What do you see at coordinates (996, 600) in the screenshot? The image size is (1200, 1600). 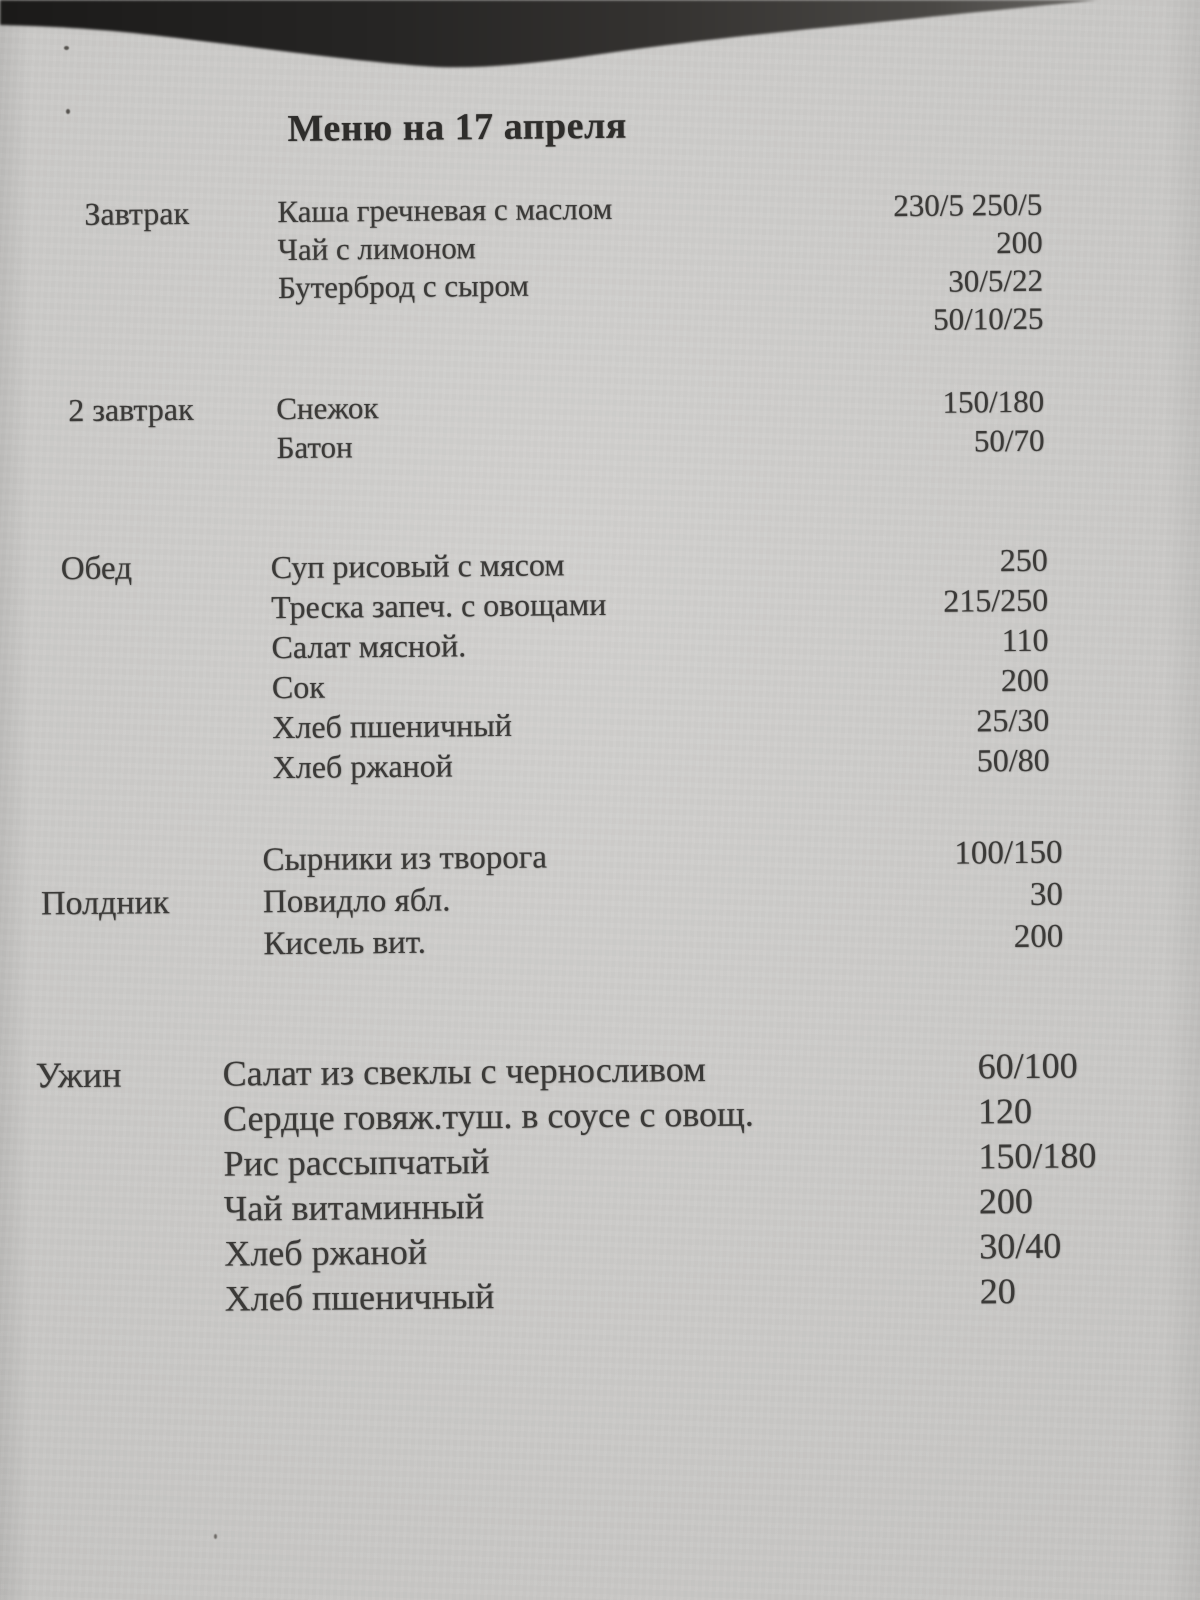 I see `dish-portion: 215/250` at bounding box center [996, 600].